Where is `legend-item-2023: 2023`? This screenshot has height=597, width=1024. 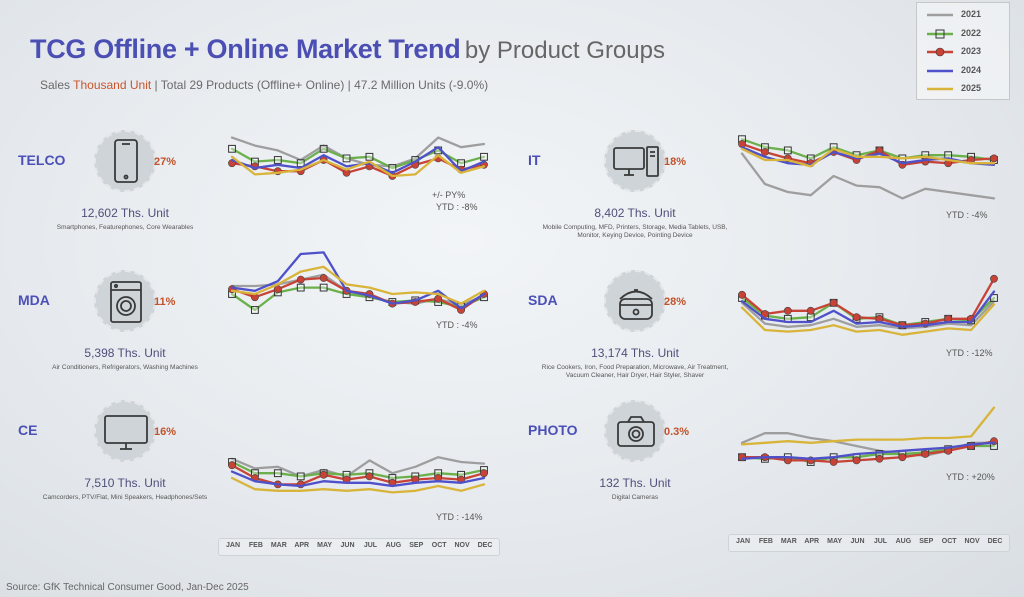 legend-item-2023: 2023 is located at coordinates (965, 52).